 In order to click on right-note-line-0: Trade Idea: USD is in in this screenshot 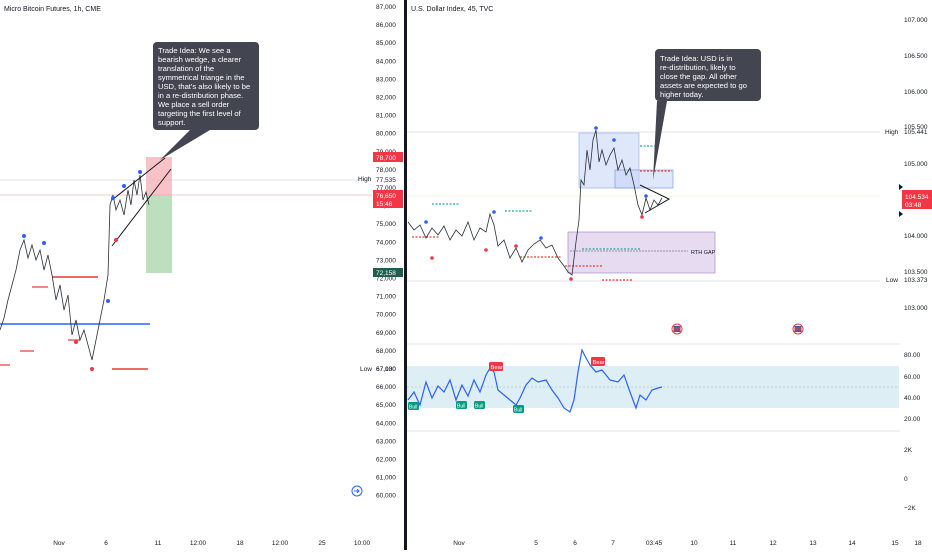, I will do `click(696, 58)`.